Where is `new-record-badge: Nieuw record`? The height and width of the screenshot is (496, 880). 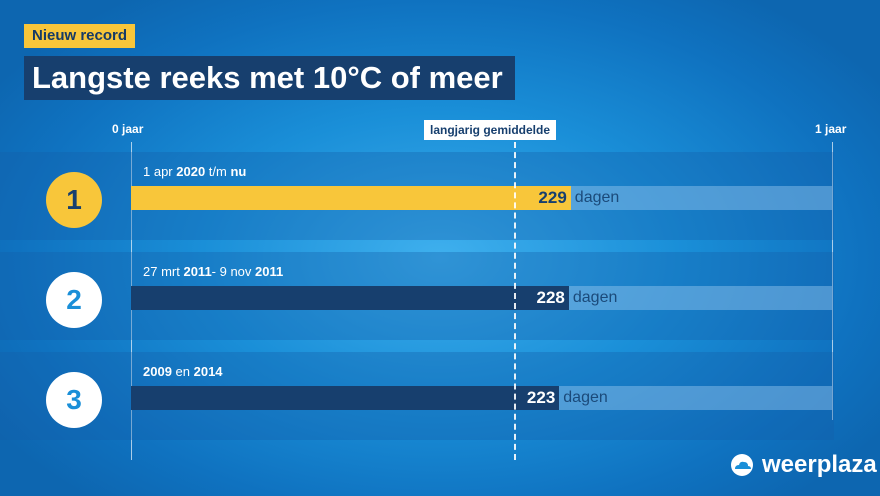 new-record-badge: Nieuw record is located at coordinates (80, 36).